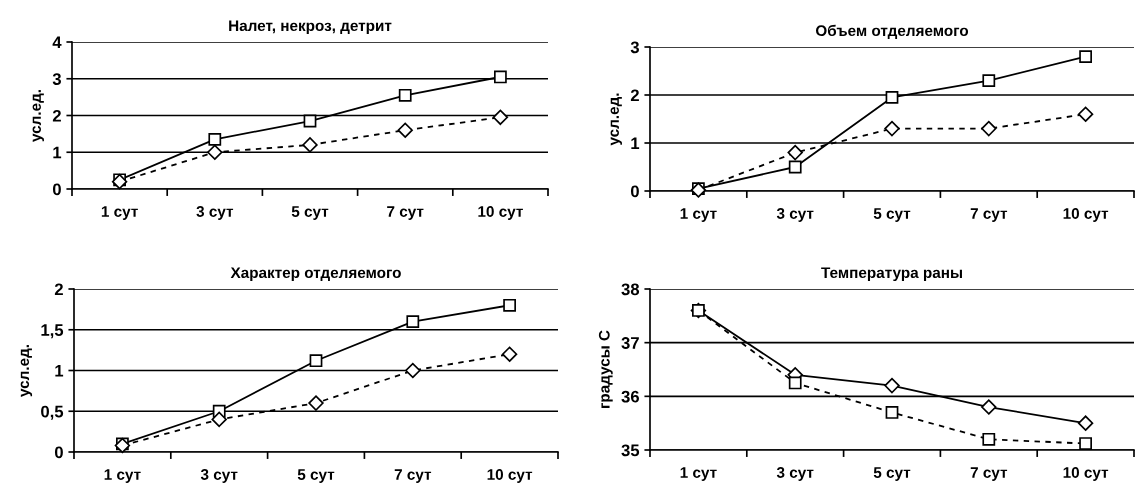  What do you see at coordinates (310, 27) in the screenshot?
I see `chart-title: Налет, некроз, детрит` at bounding box center [310, 27].